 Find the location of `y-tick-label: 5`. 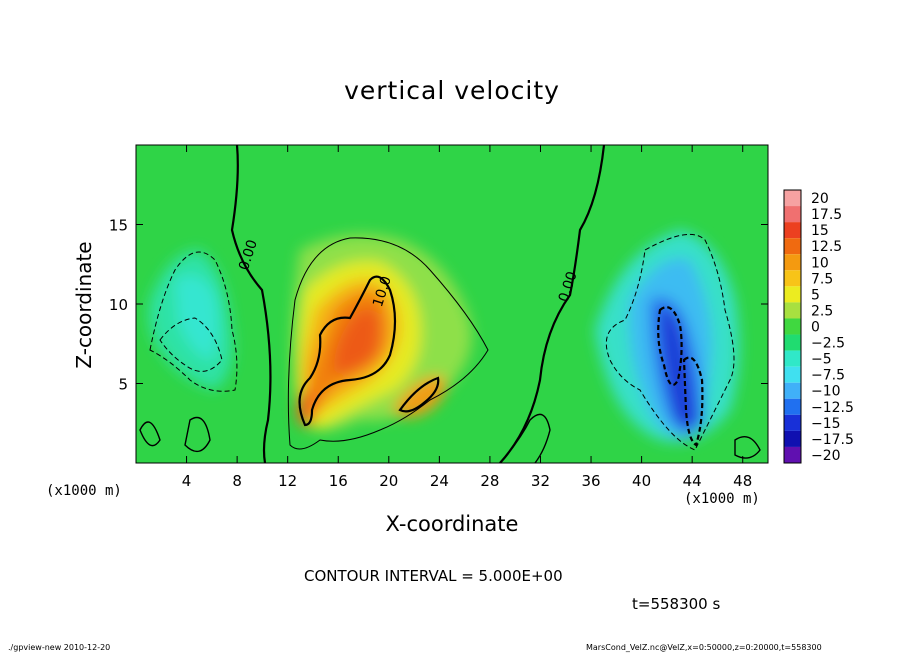

y-tick-label: 5 is located at coordinates (123, 385).